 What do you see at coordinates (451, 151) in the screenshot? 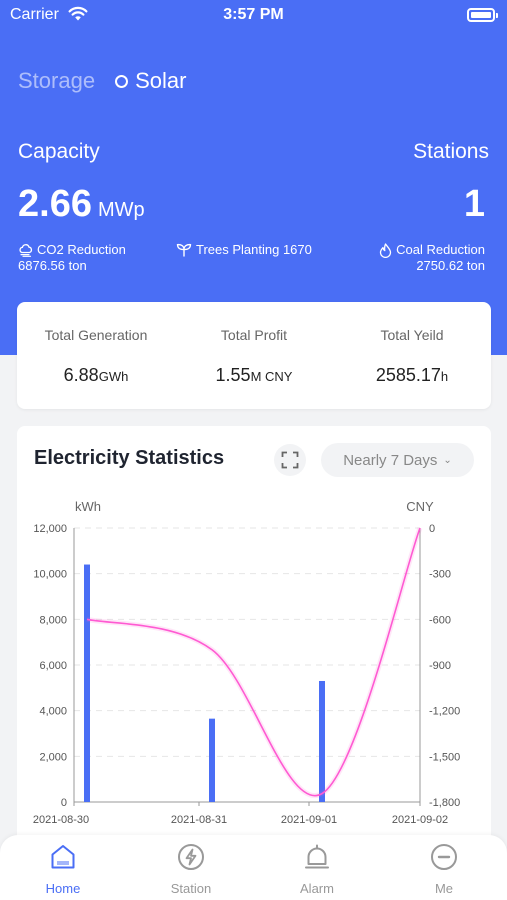
I see `stations-label: Stations` at bounding box center [451, 151].